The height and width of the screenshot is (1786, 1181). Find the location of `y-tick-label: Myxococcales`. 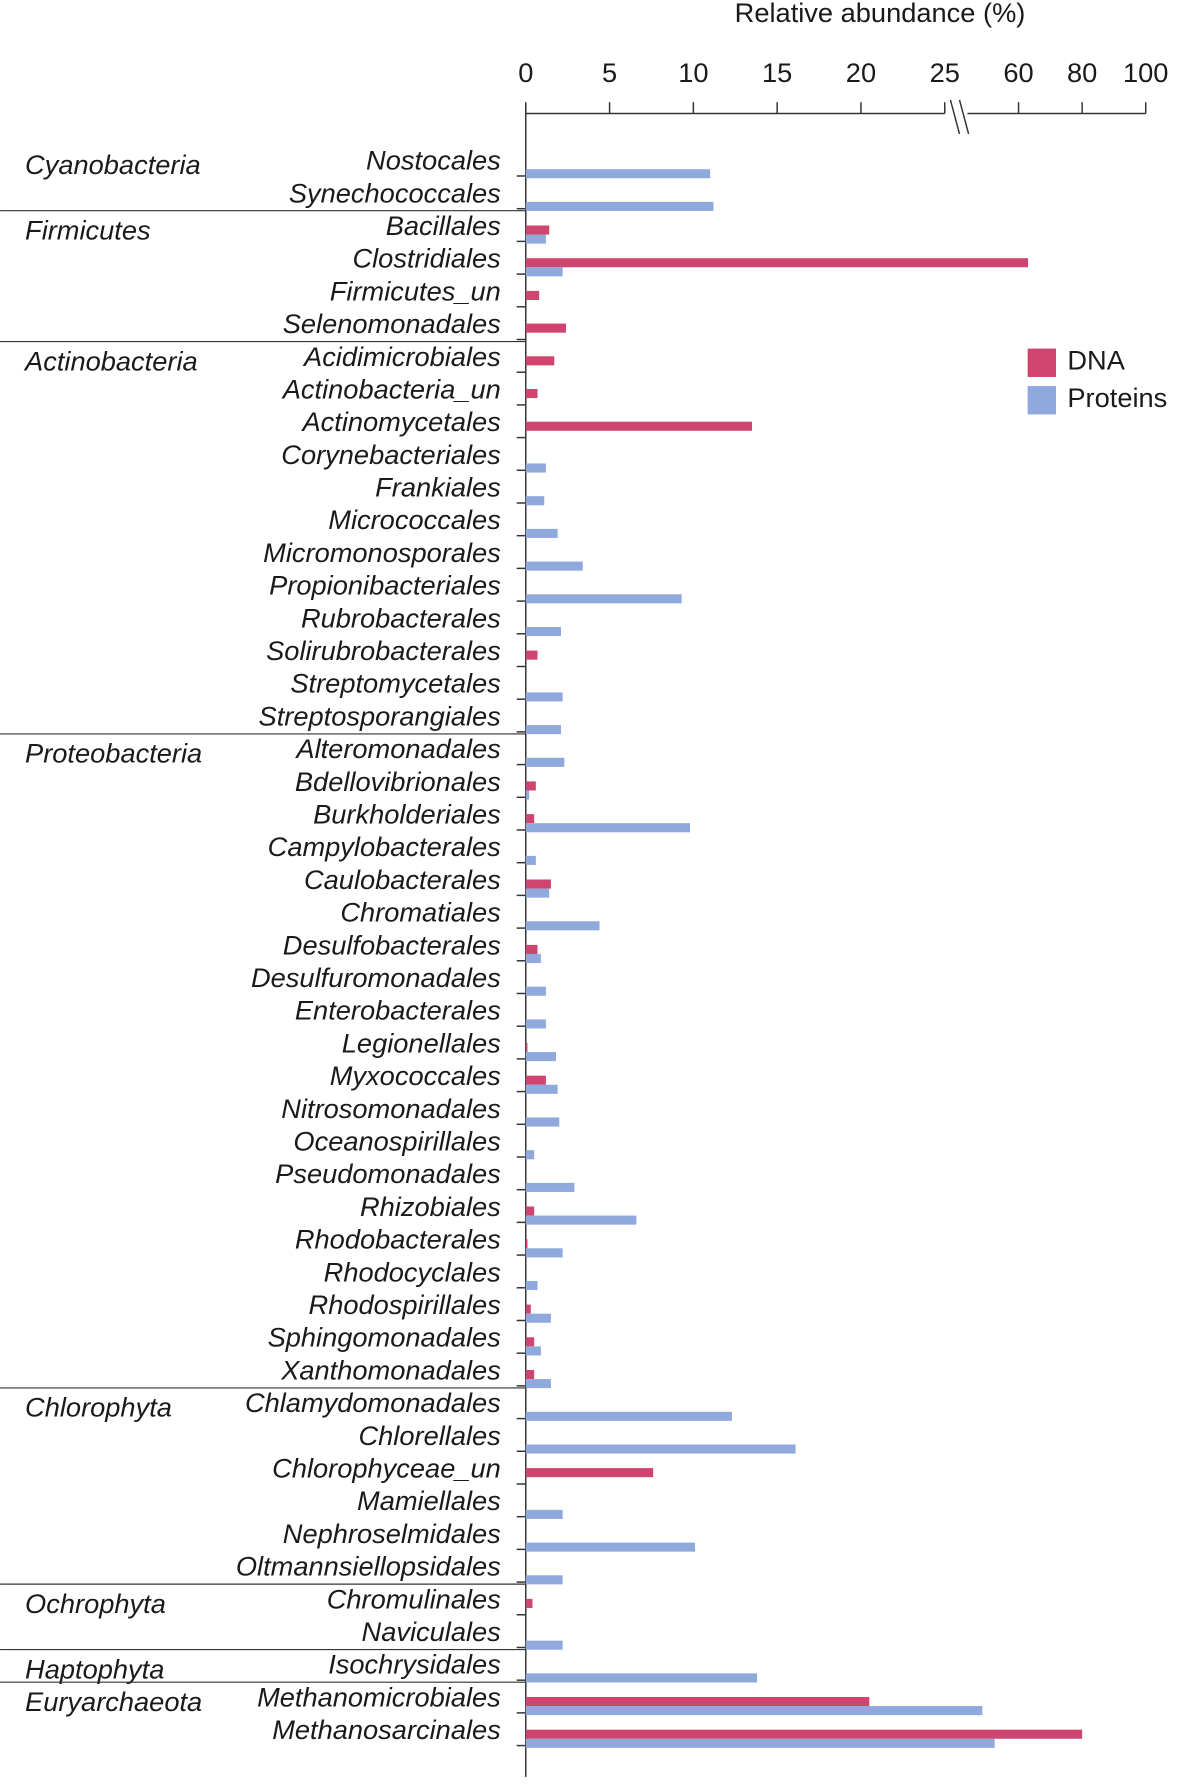

y-tick-label: Myxococcales is located at coordinates (415, 1075).